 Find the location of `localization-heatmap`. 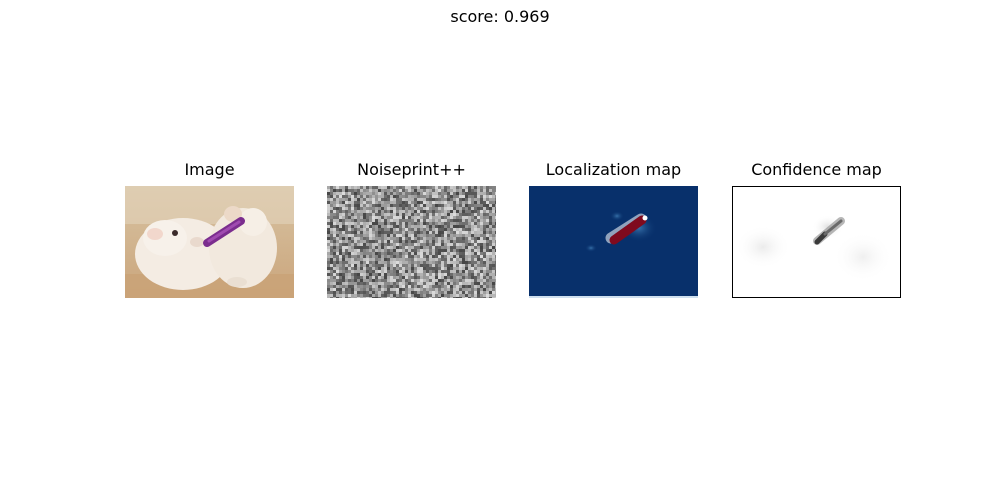

localization-heatmap is located at coordinates (613, 242).